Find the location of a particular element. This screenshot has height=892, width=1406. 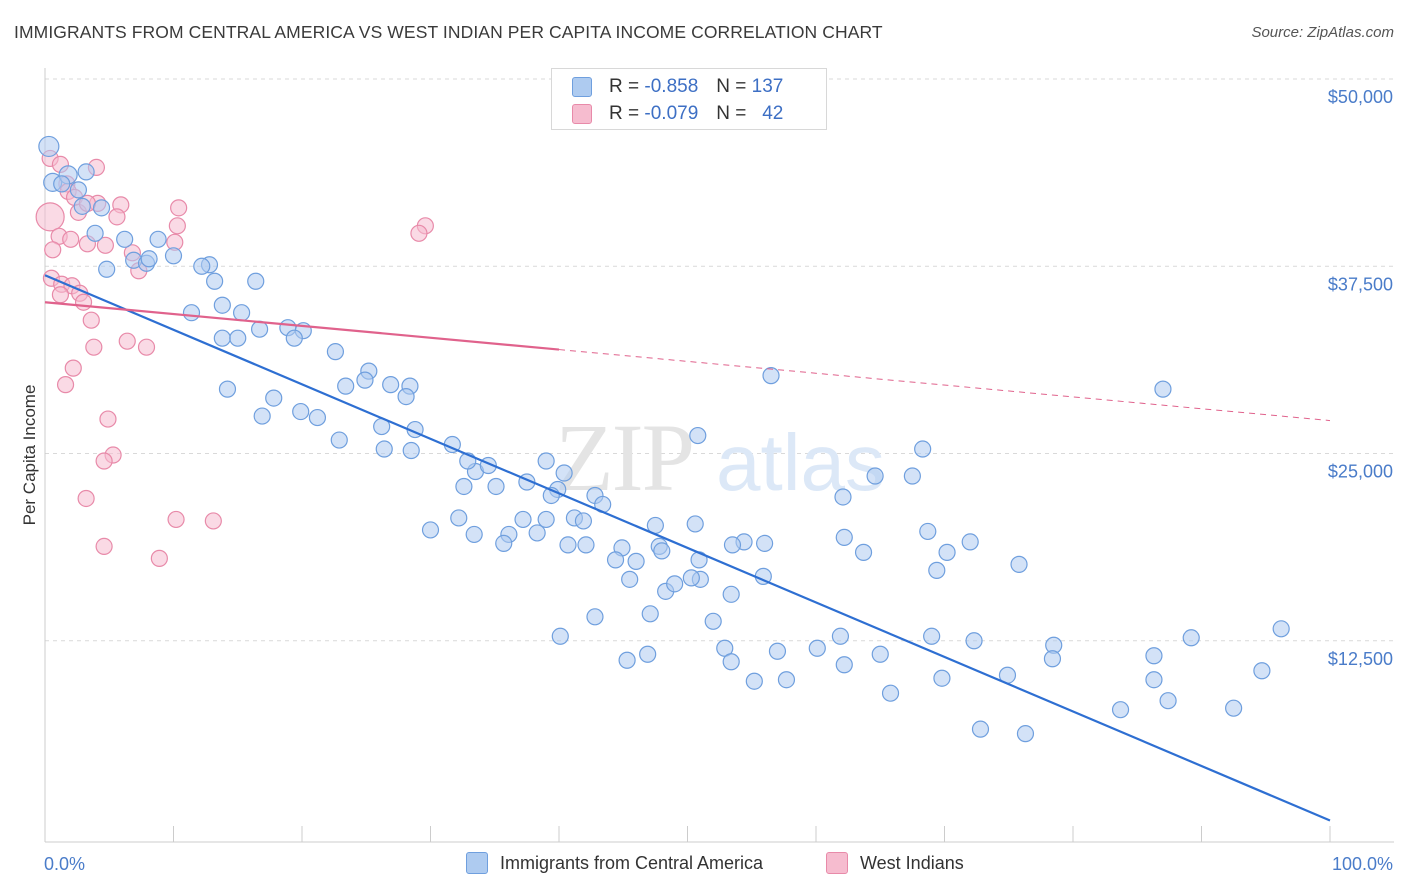

stats-legend: R = -0.858 N = 137 R = -0.079 N = 42 is located at coordinates (689, 99).